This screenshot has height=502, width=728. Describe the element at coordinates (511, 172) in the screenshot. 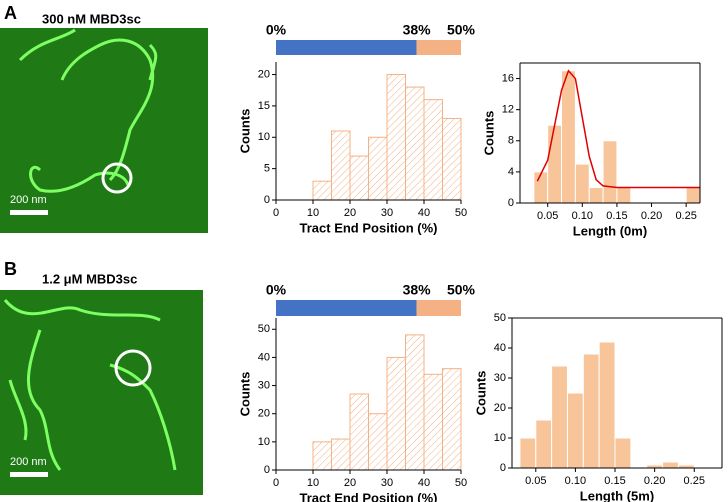

I see `y-tick-label: 4` at that location.